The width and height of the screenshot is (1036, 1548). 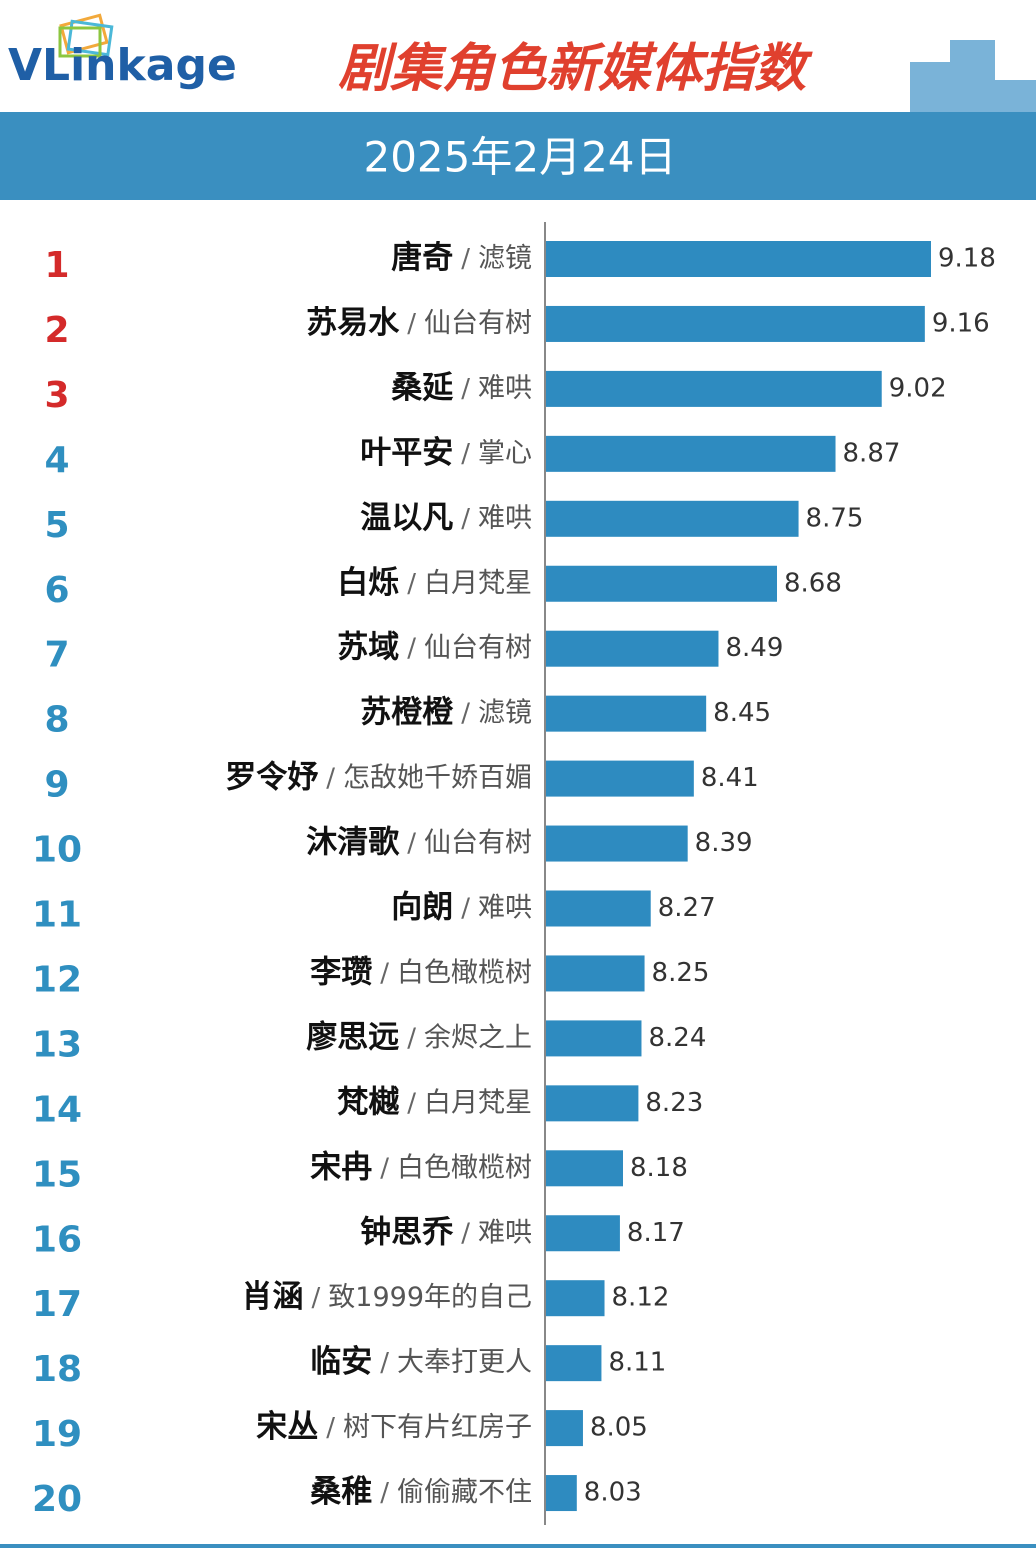 I want to click on row-label: 叶平安 / 掌心, so click(x=446, y=452).